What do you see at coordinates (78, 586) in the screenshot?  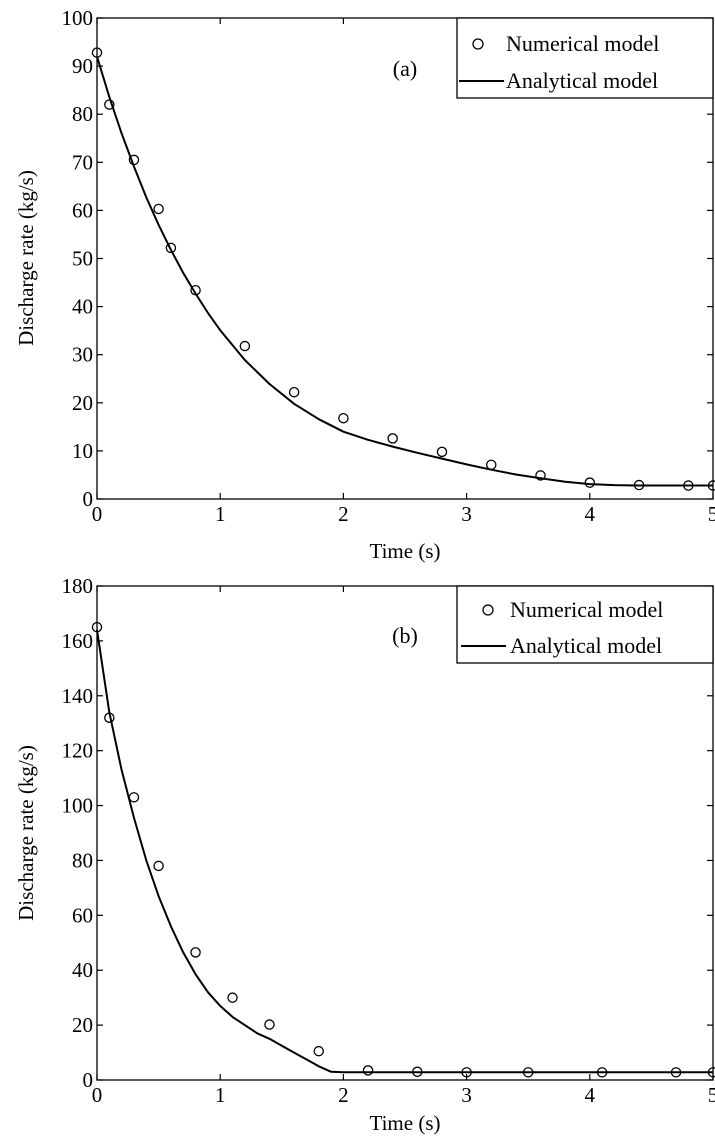 I see `y-tick-label: 180` at bounding box center [78, 586].